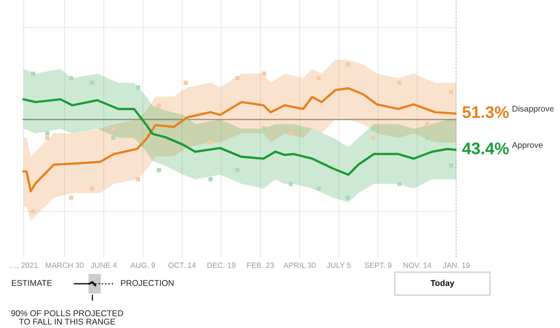 This screenshot has width=560, height=328. Describe the element at coordinates (533, 110) in the screenshot. I see `text: Disapprove` at that location.